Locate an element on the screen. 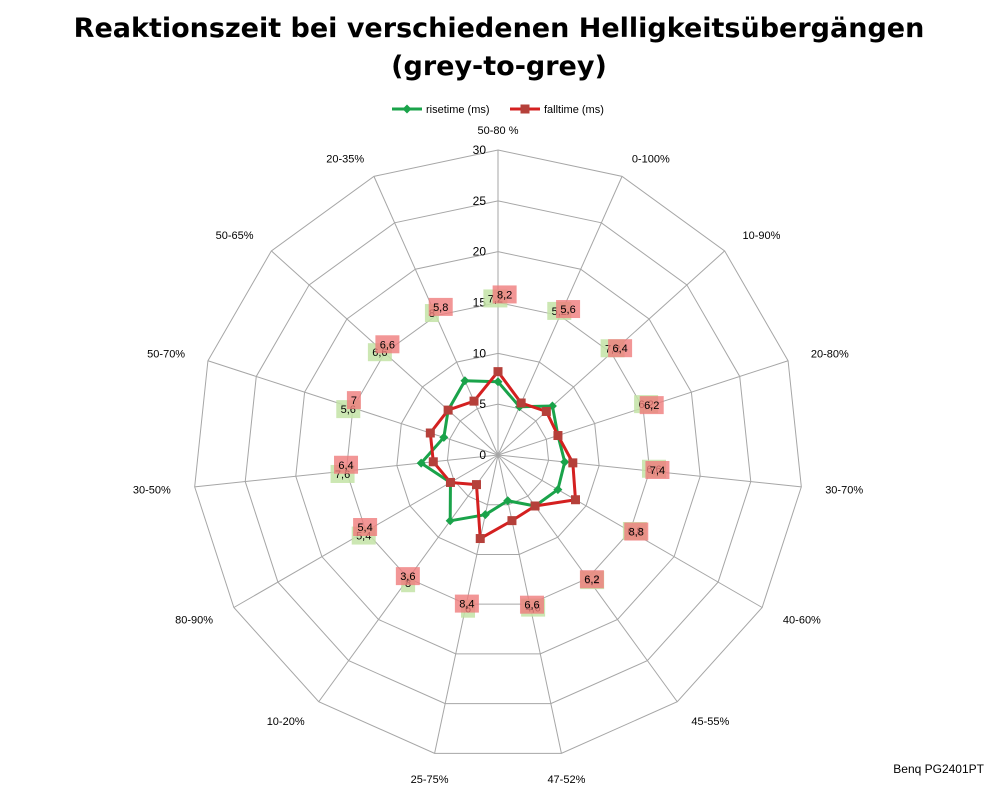 This screenshot has width=998, height=786. category-label: 20-80% is located at coordinates (830, 354).